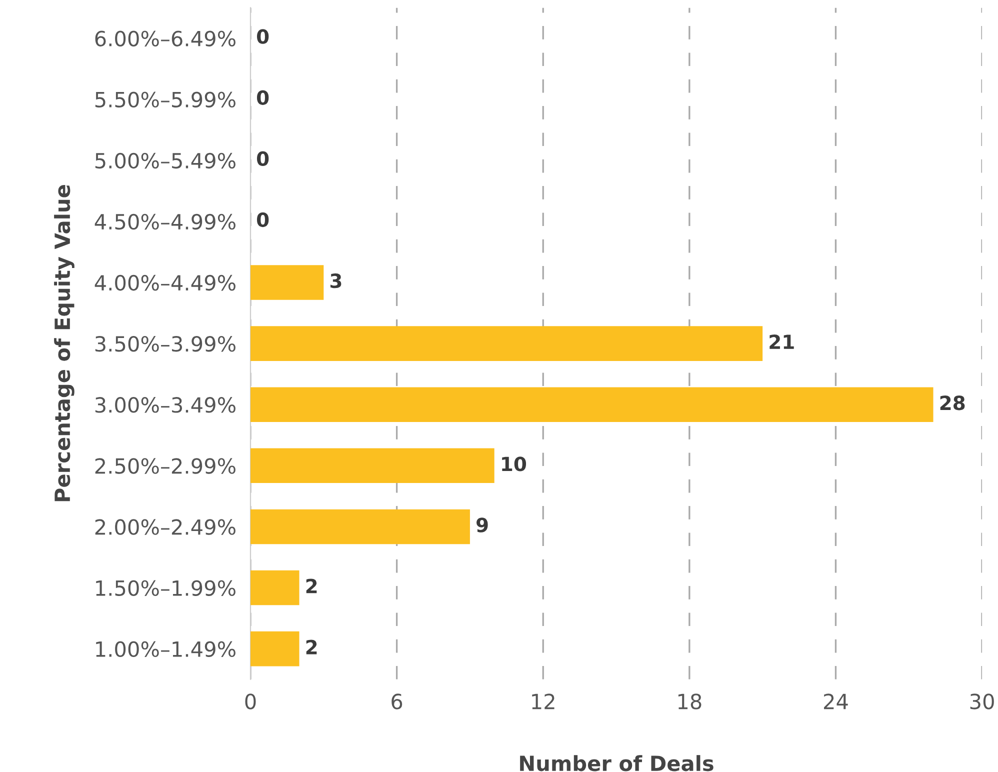 This screenshot has height=772, width=998. What do you see at coordinates (165, 222) in the screenshot?
I see `y-tick-label: 4.50%–4.99%` at bounding box center [165, 222].